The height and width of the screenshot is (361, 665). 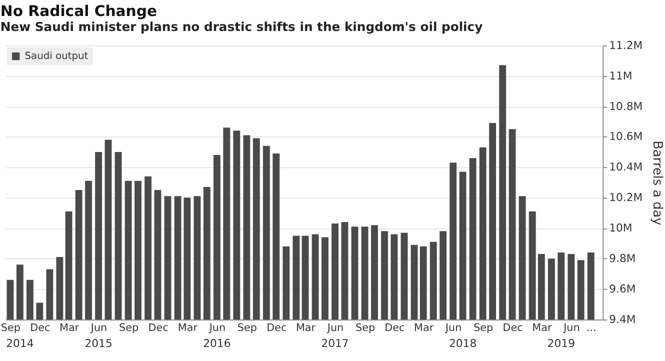 I want to click on y-tick-label: 11M, so click(x=620, y=75).